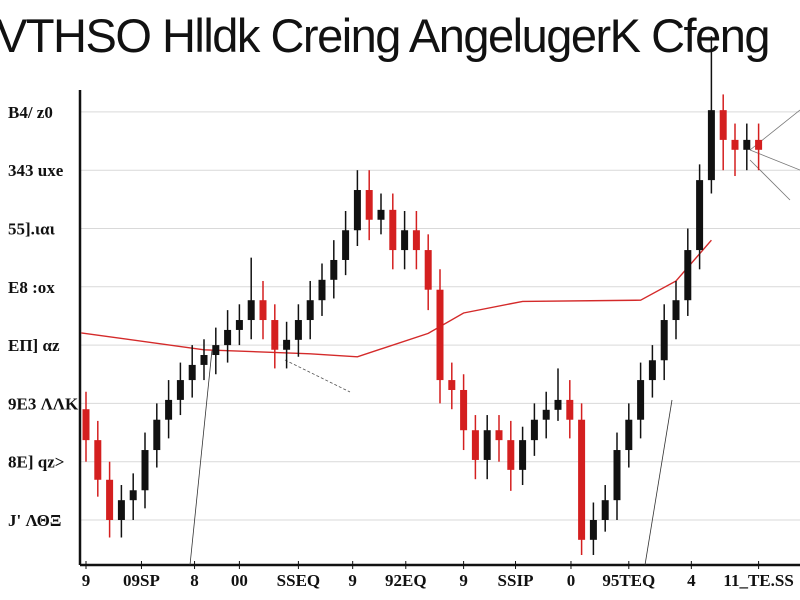 Image resolution: width=800 pixels, height=600 pixels. Describe the element at coordinates (34, 345) in the screenshot. I see `y-tick-label: EП] αz` at that location.